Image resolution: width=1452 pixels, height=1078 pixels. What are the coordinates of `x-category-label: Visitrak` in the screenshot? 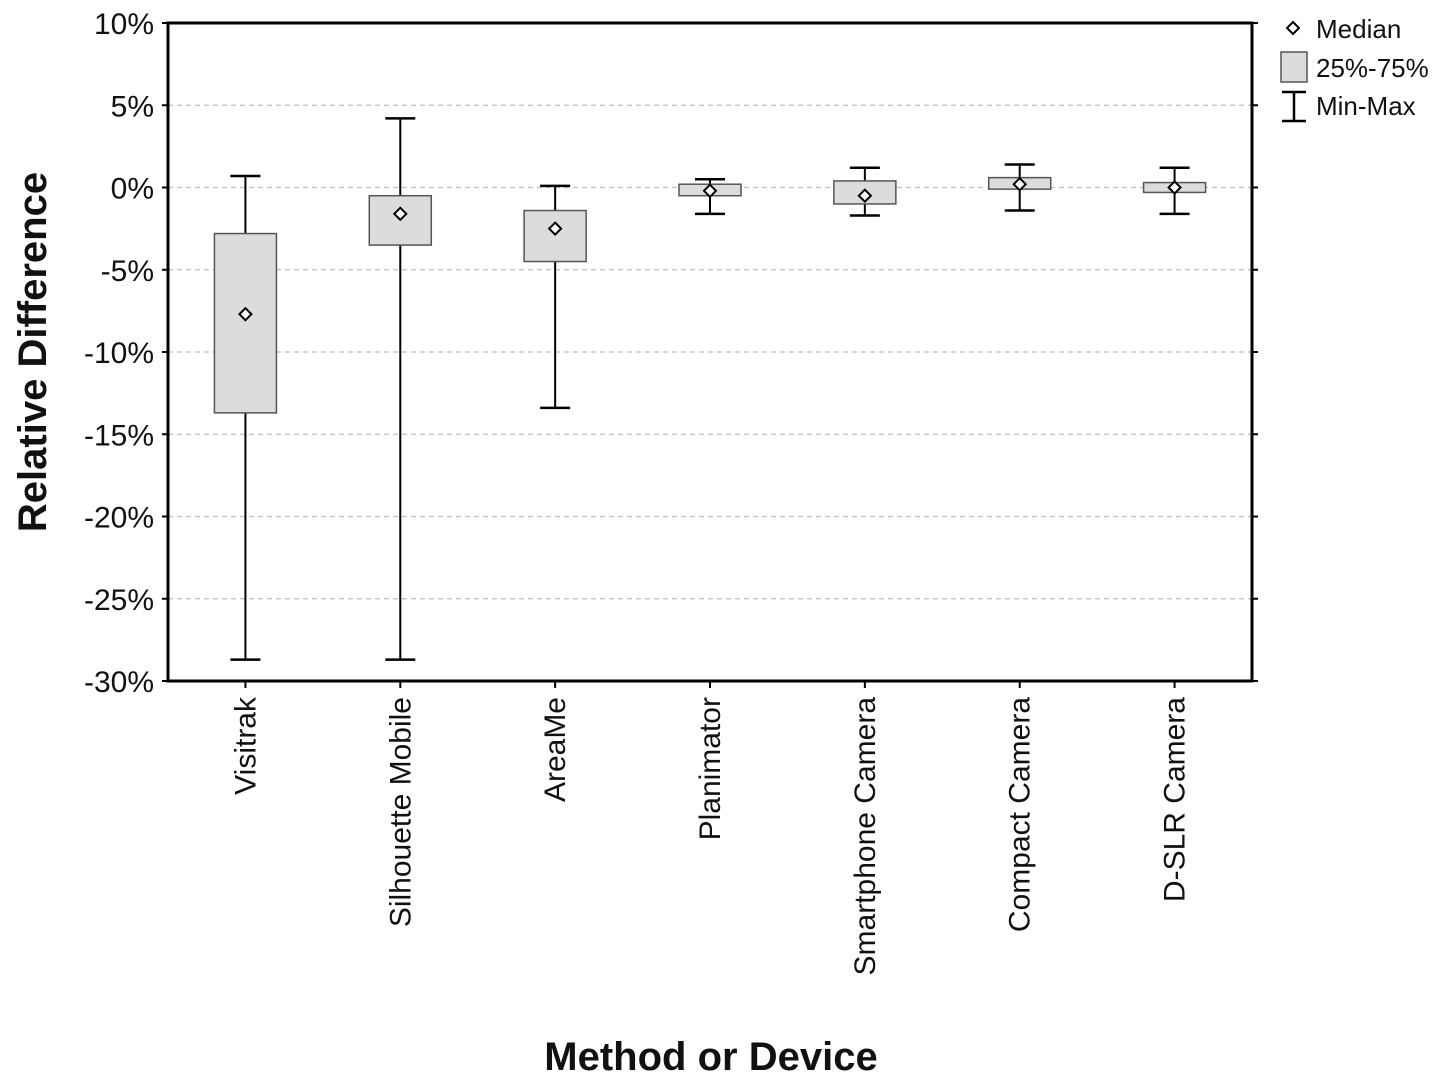 It's located at (245, 745).